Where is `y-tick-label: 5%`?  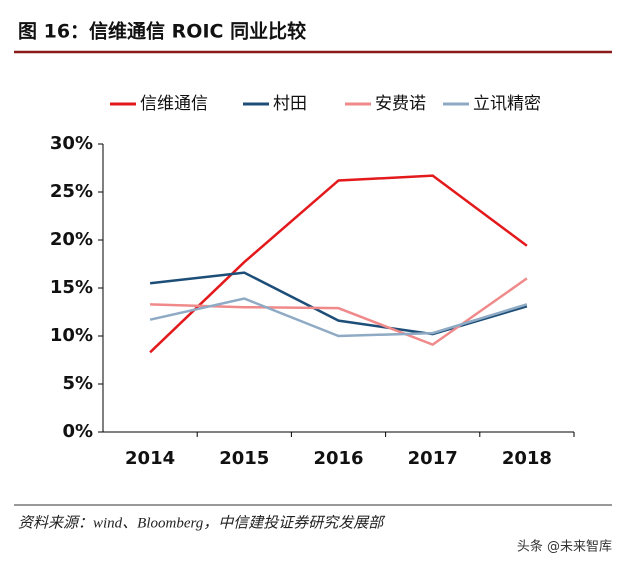 y-tick-label: 5% is located at coordinates (77, 383).